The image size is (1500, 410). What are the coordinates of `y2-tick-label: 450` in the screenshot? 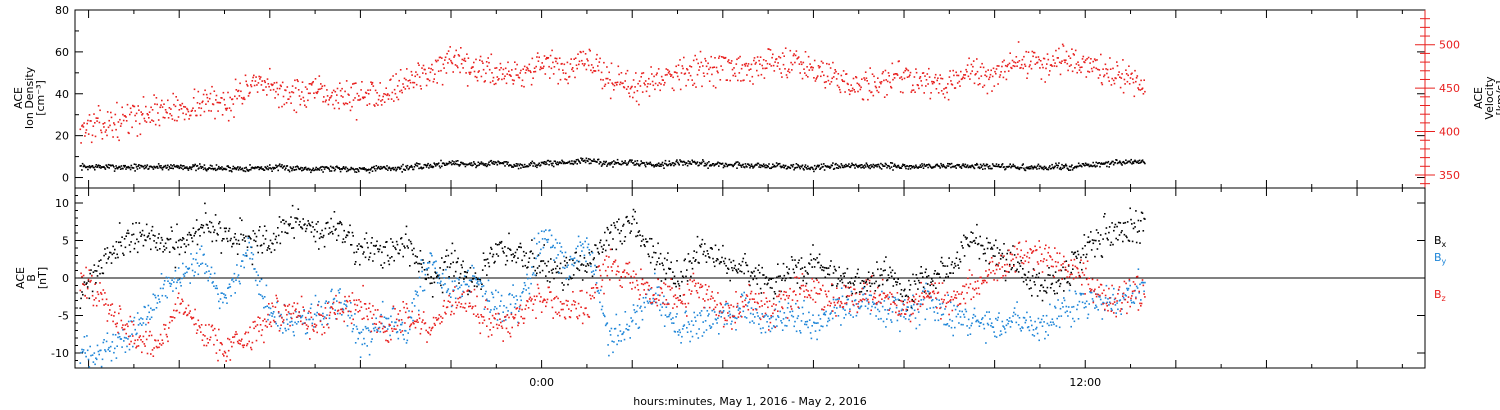 It's located at (1449, 88).